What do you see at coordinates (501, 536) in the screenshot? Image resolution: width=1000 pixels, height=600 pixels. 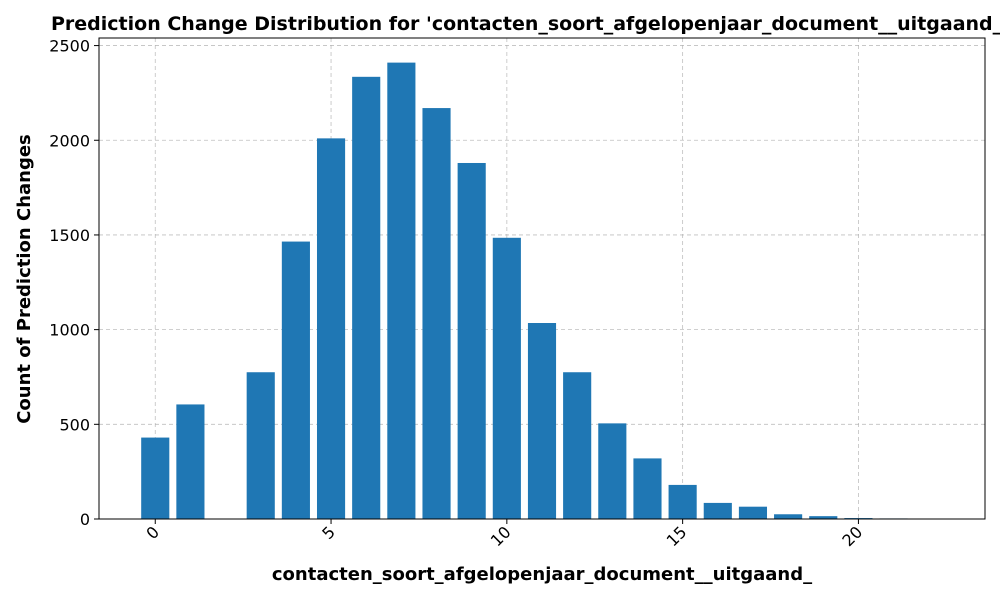 I see `x-tick-label: 10` at bounding box center [501, 536].